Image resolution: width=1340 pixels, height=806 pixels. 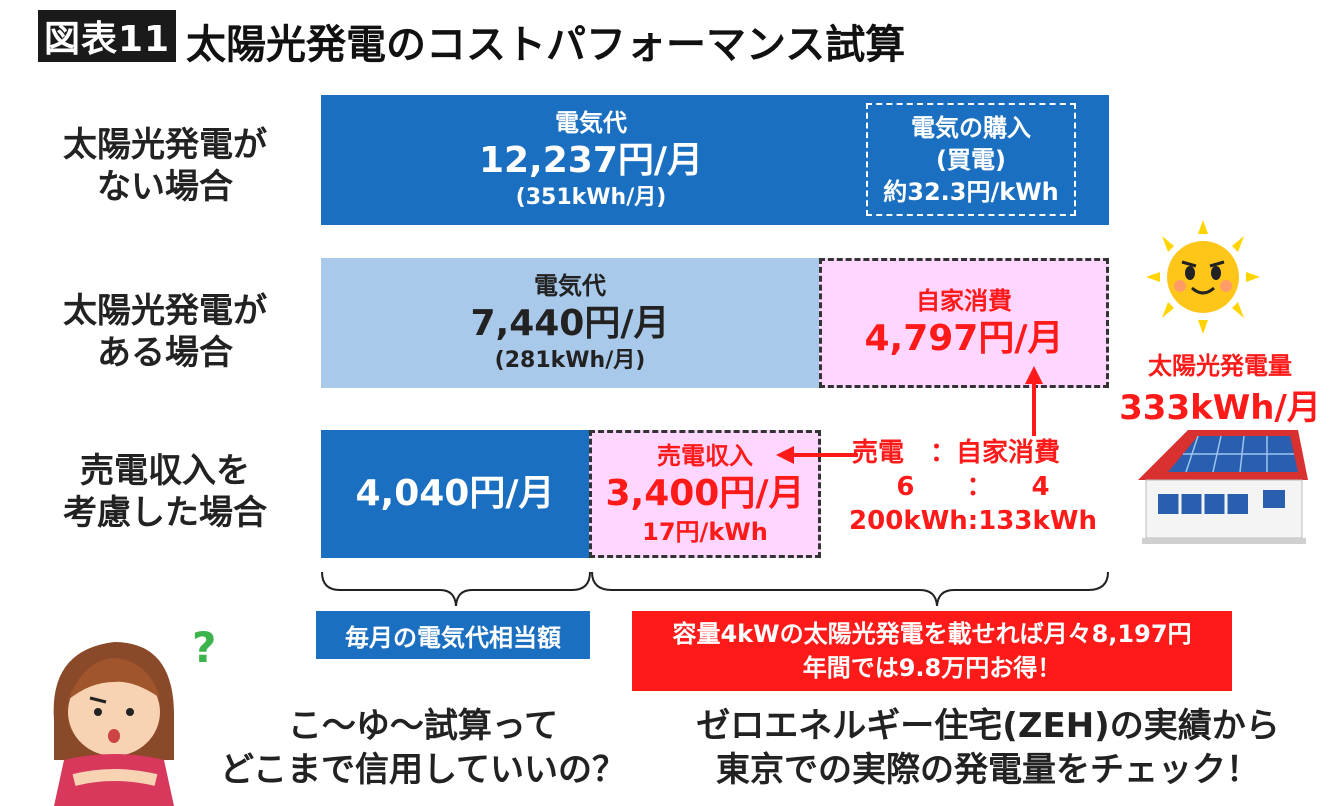 What do you see at coordinates (1203, 277) in the screenshot?
I see `sun-icon` at bounding box center [1203, 277].